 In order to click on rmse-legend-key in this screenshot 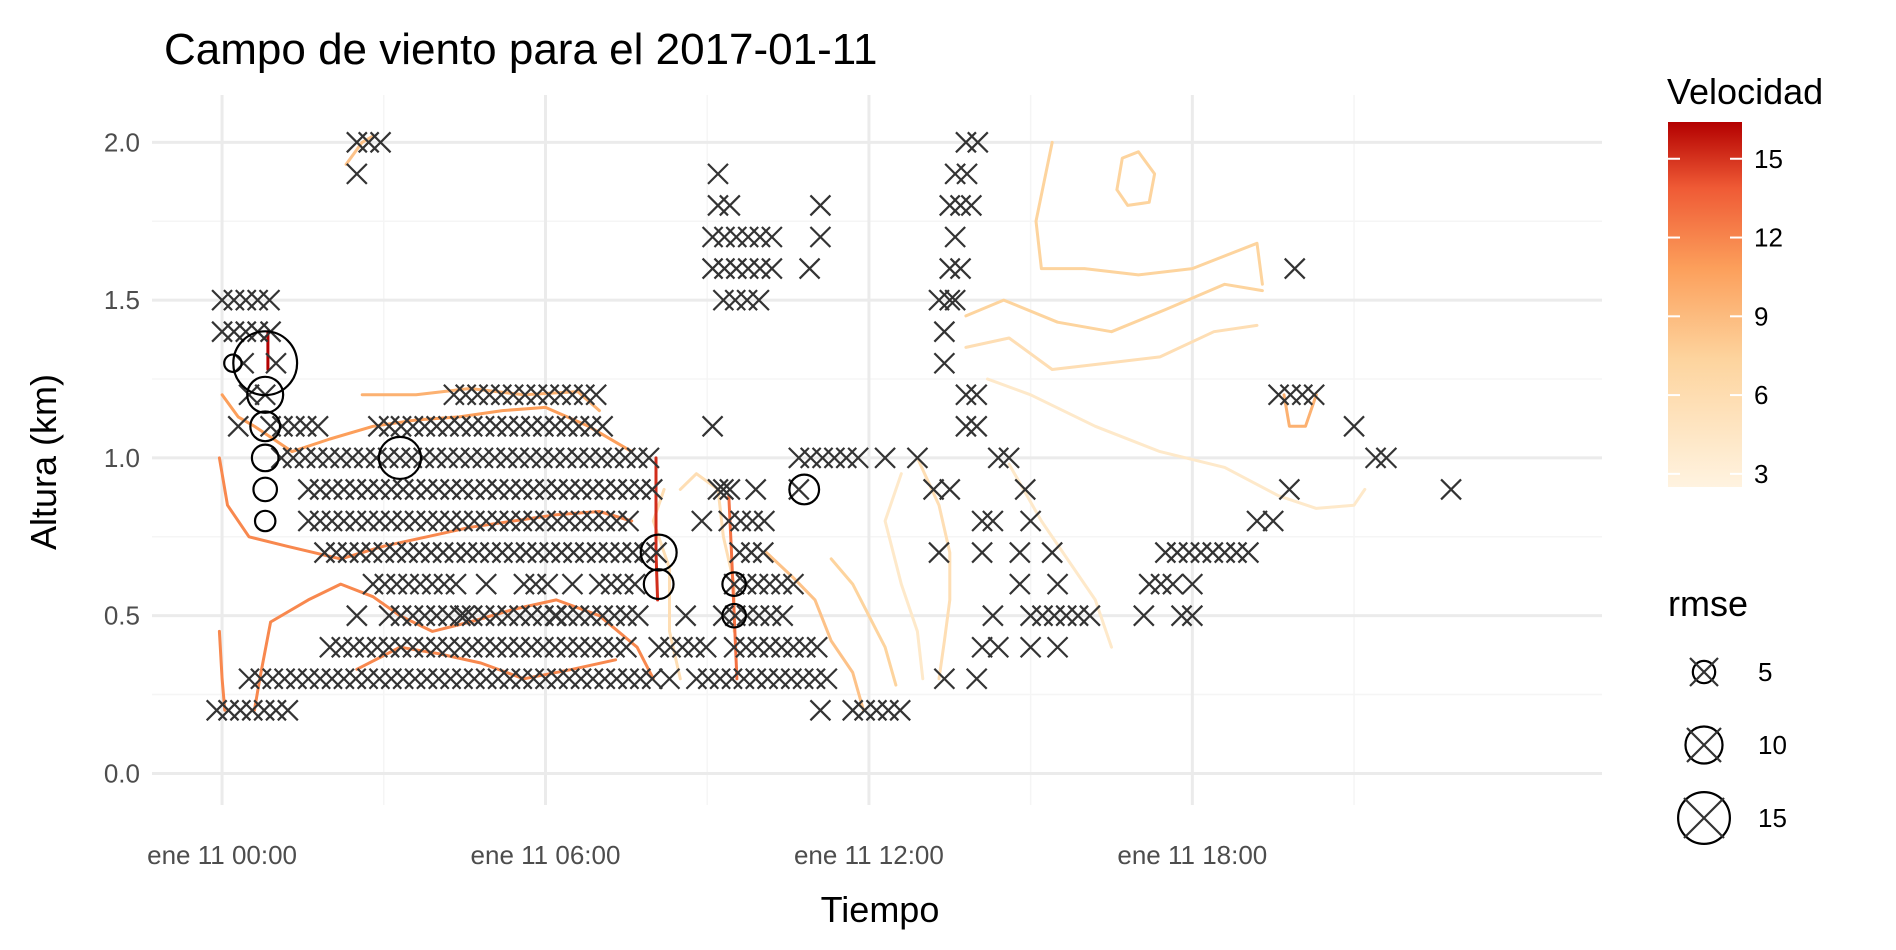, I will do `click(1704, 672)`.